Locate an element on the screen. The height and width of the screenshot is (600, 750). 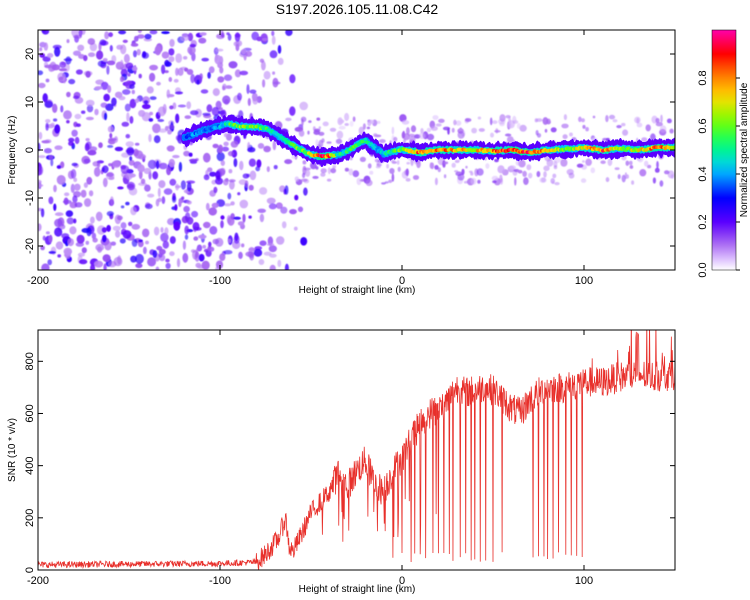
y-tick-label: 600 is located at coordinates (30, 413).